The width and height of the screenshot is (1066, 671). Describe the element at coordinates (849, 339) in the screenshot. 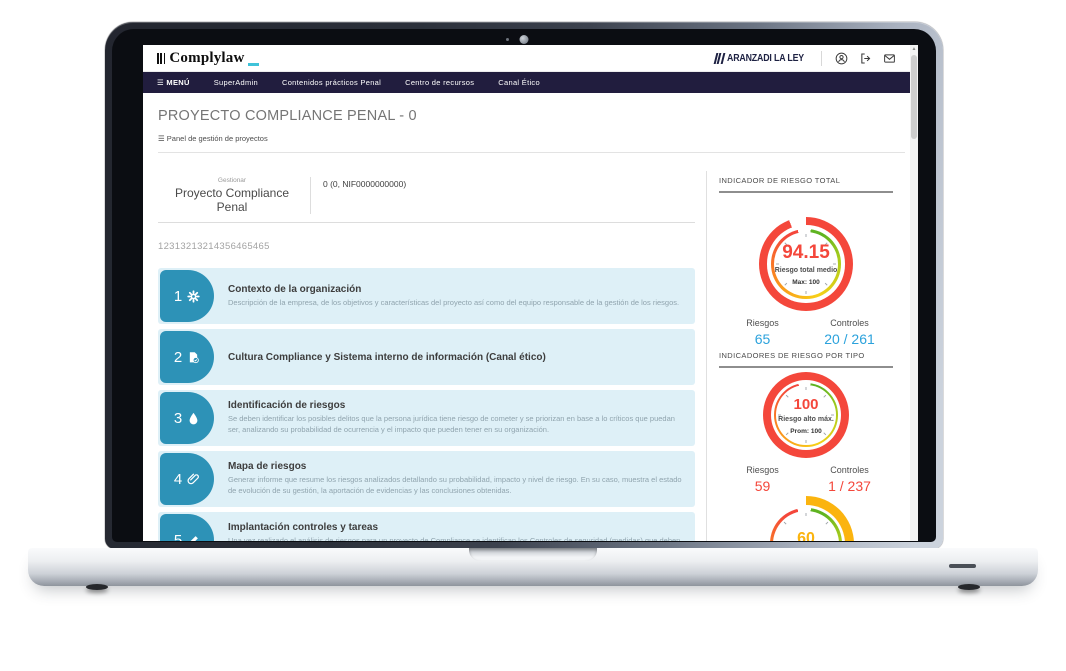

I see `controles-value: 20 / 261` at that location.